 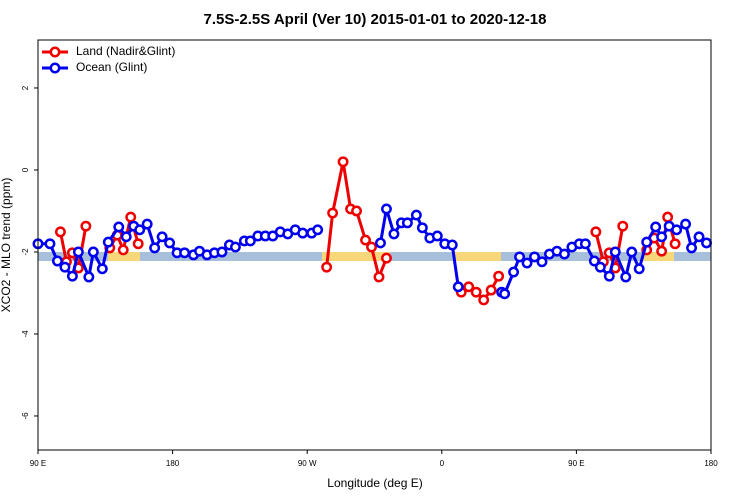 What do you see at coordinates (25, 416) in the screenshot?
I see `y-tick-label: -6` at bounding box center [25, 416].